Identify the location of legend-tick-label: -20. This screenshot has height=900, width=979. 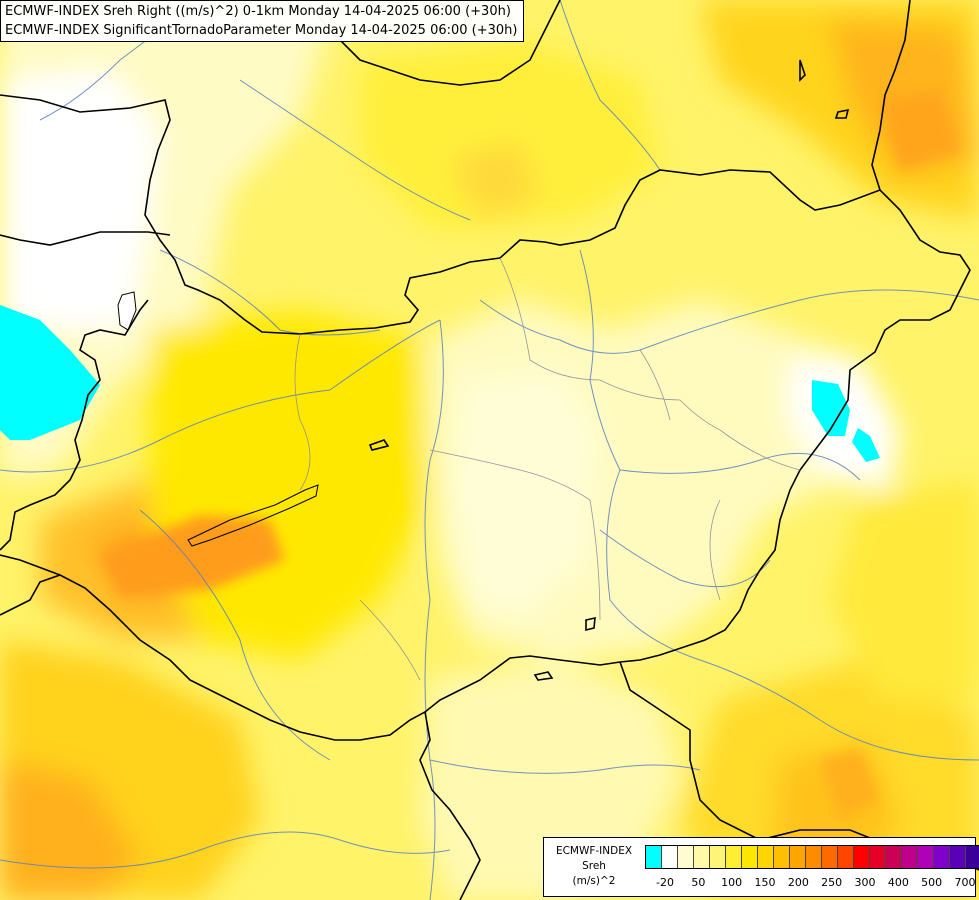
(665, 882).